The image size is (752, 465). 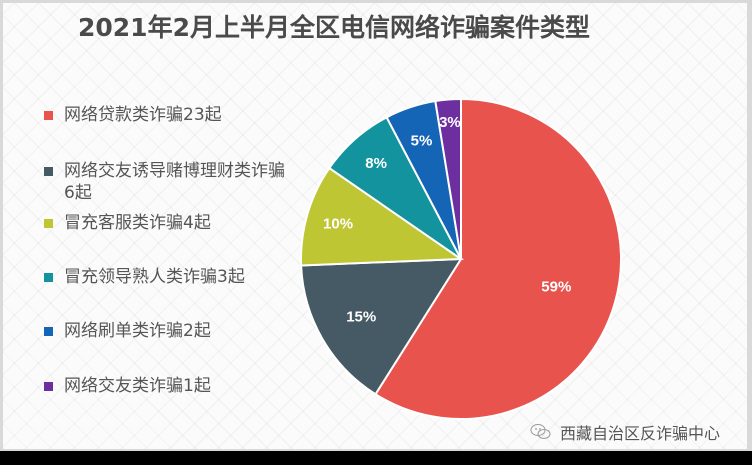 I want to click on legend-item: 网络贷款类诈骗23起, so click(x=174, y=115).